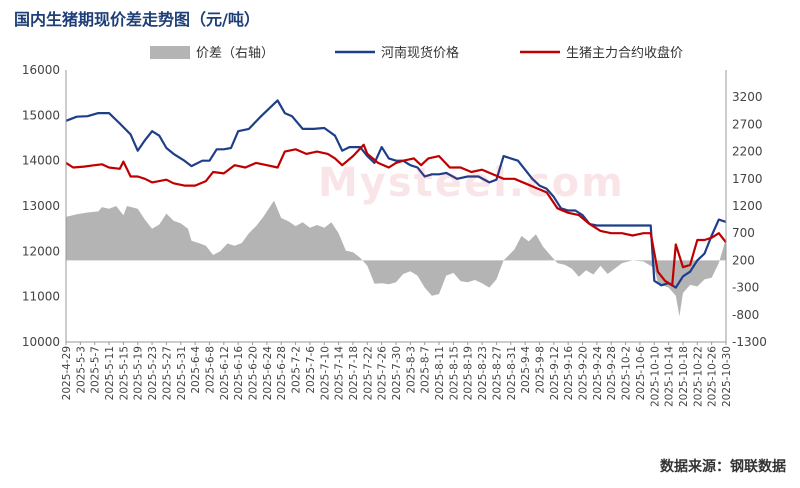 The image size is (800, 488). I want to click on x-axis-tick-label: 2025-8-3, so click(411, 370).